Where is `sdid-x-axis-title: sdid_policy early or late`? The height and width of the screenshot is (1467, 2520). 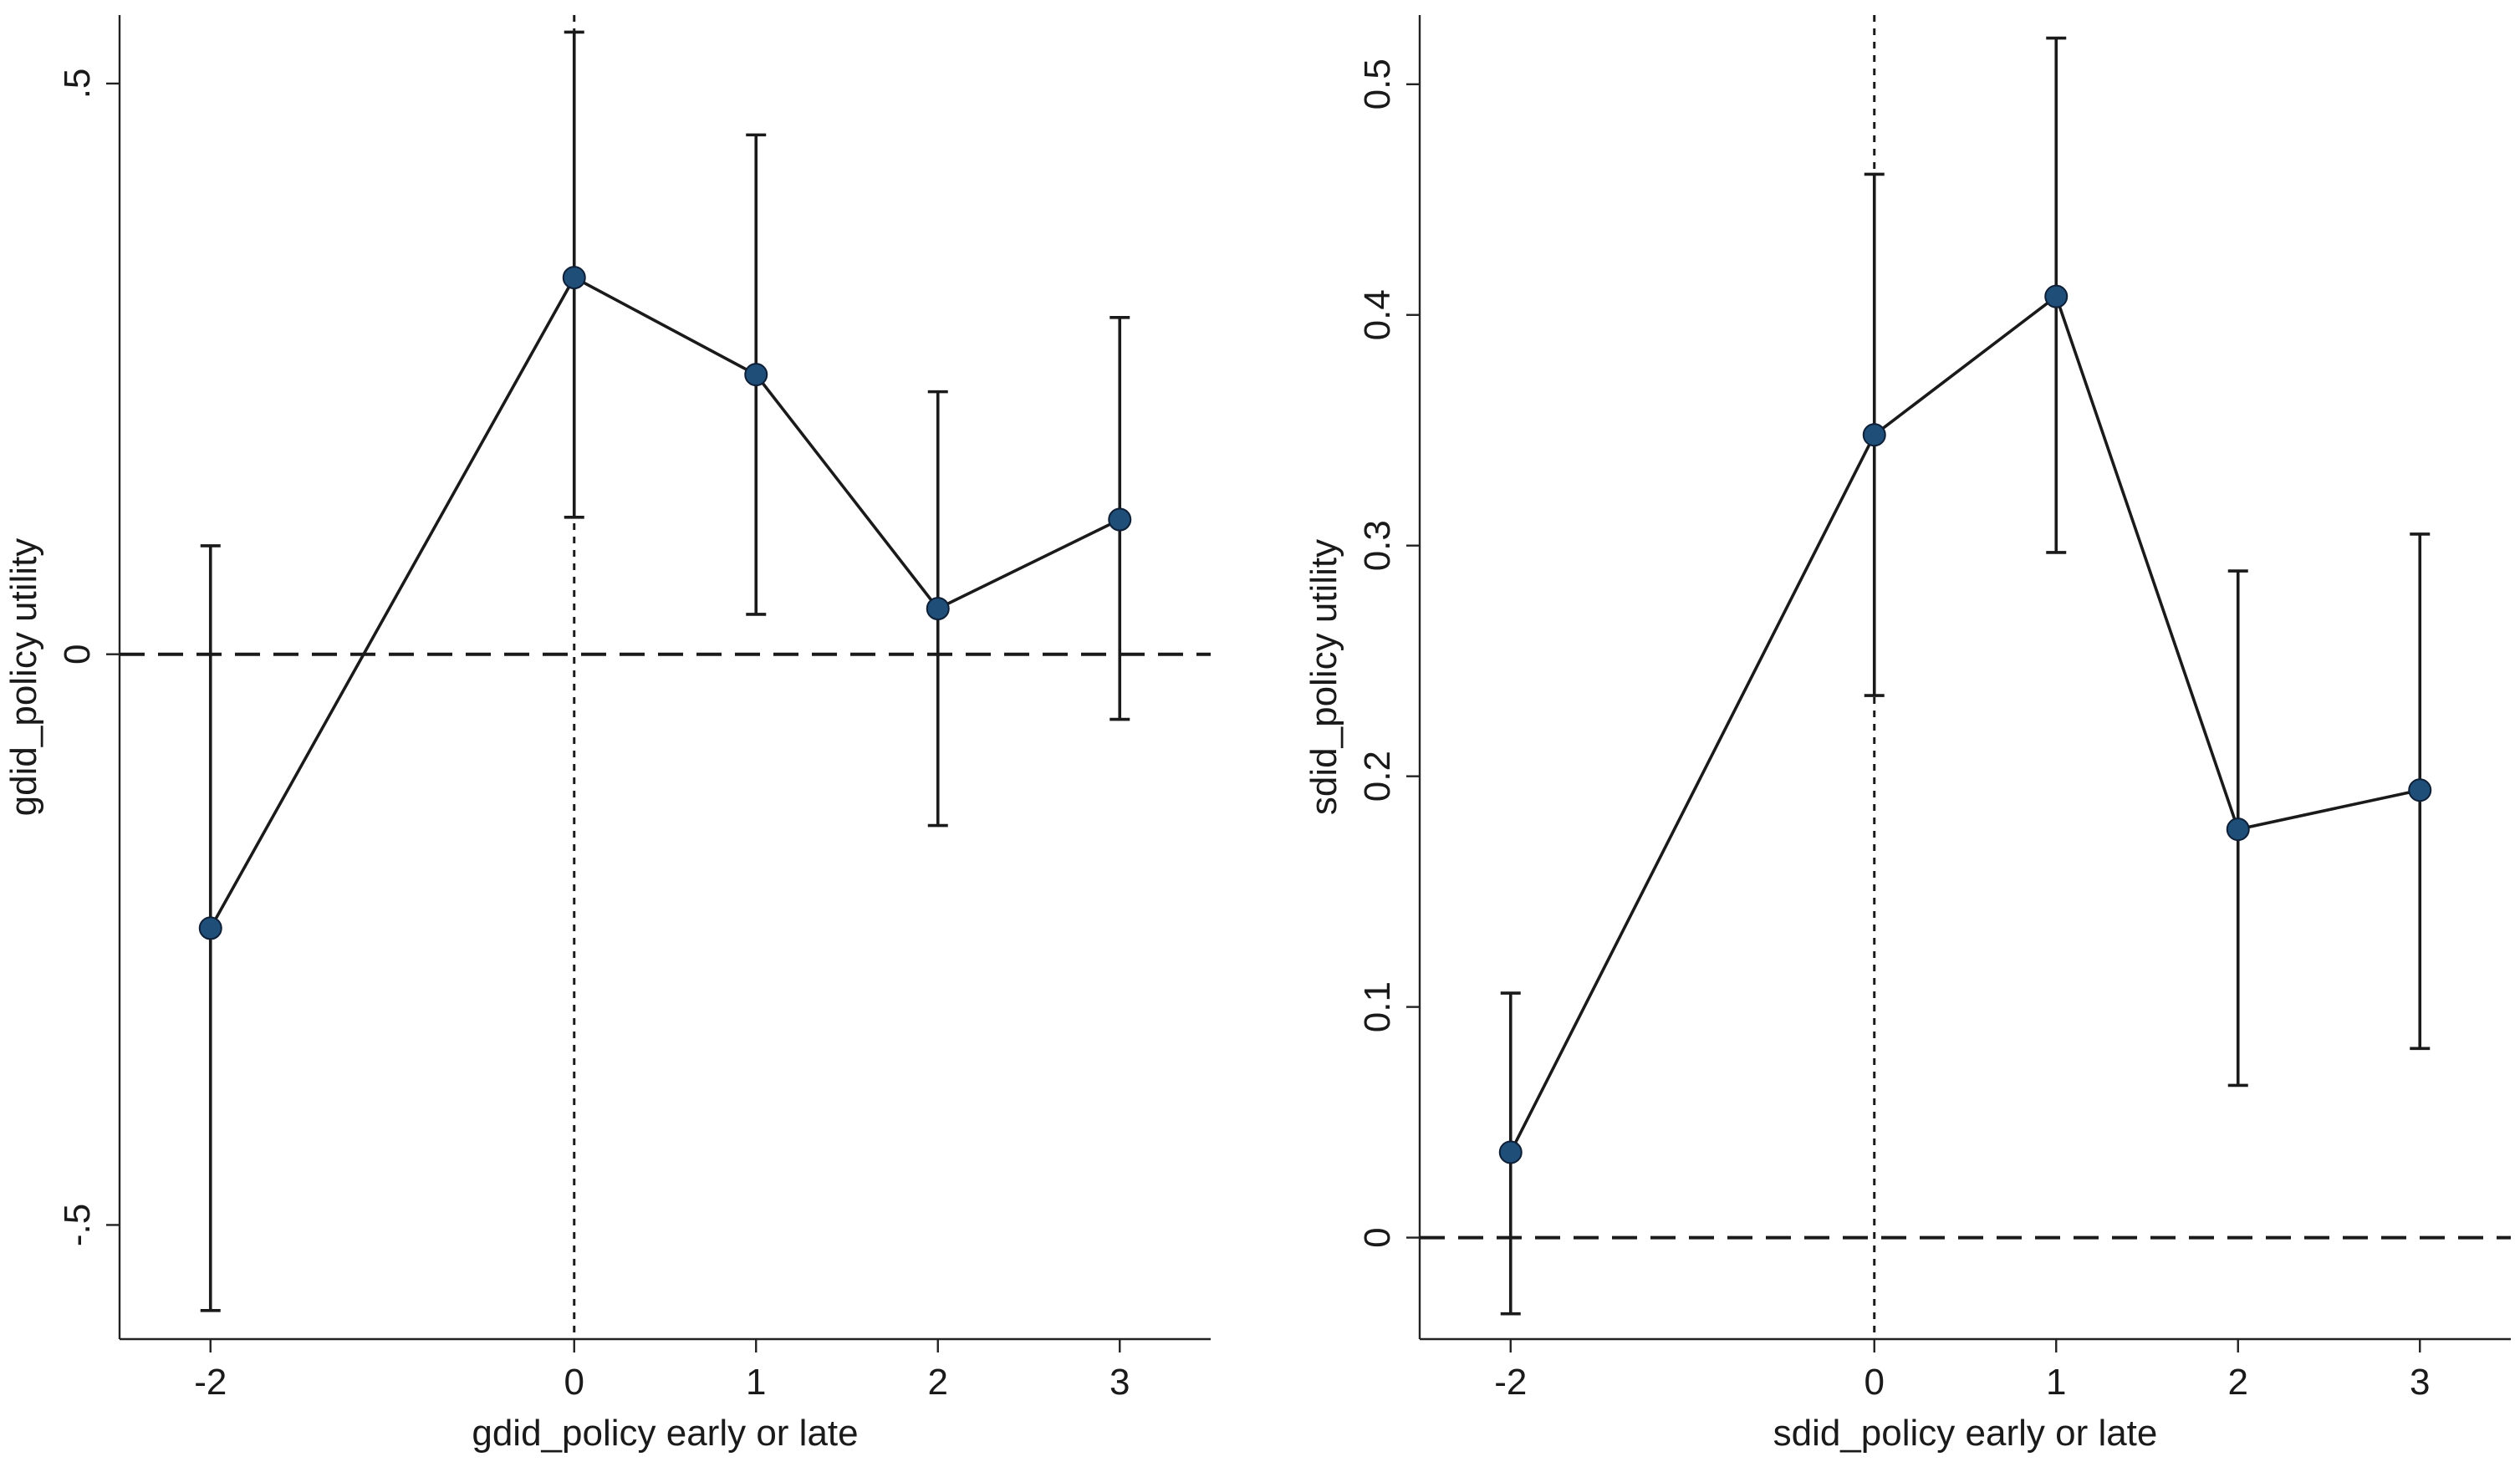 sdid-x-axis-title: sdid_policy early or late is located at coordinates (1965, 1433).